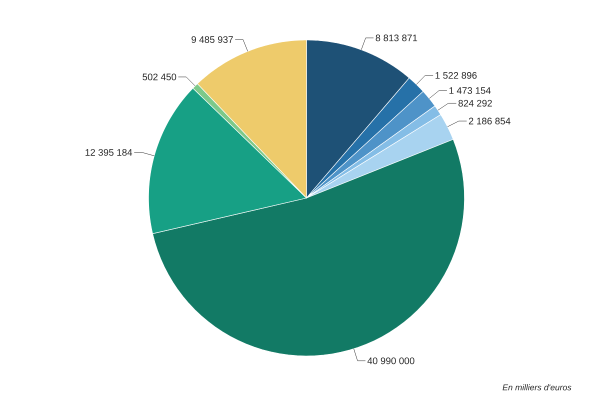  What do you see at coordinates (537, 387) in the screenshot?
I see `text: En milliers d'euros` at bounding box center [537, 387].